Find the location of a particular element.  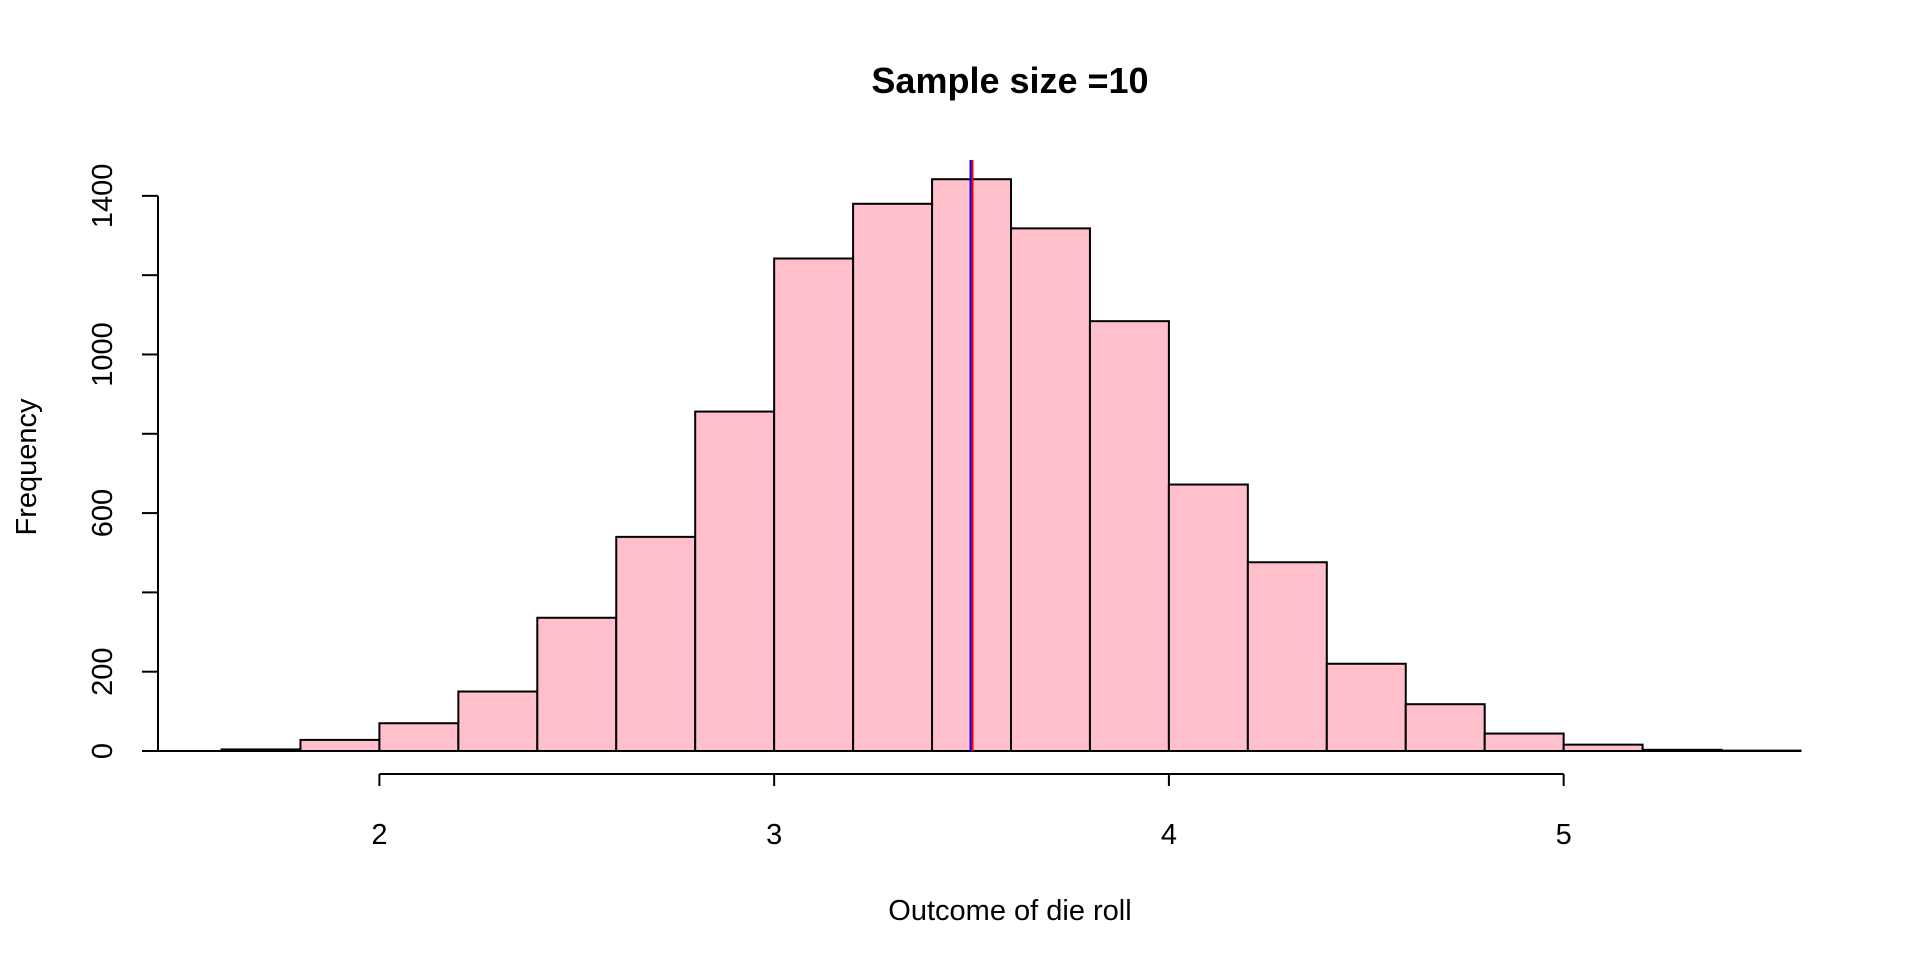

x-axis: 2 3 4 5 is located at coordinates (971, 812).